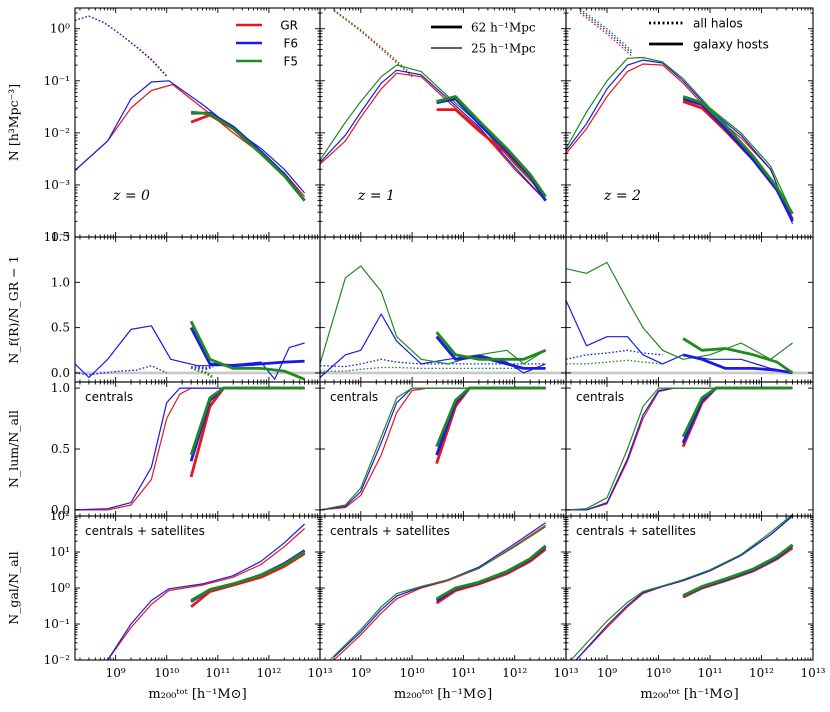  What do you see at coordinates (289, 26) in the screenshot?
I see `legend-label: GR` at bounding box center [289, 26].